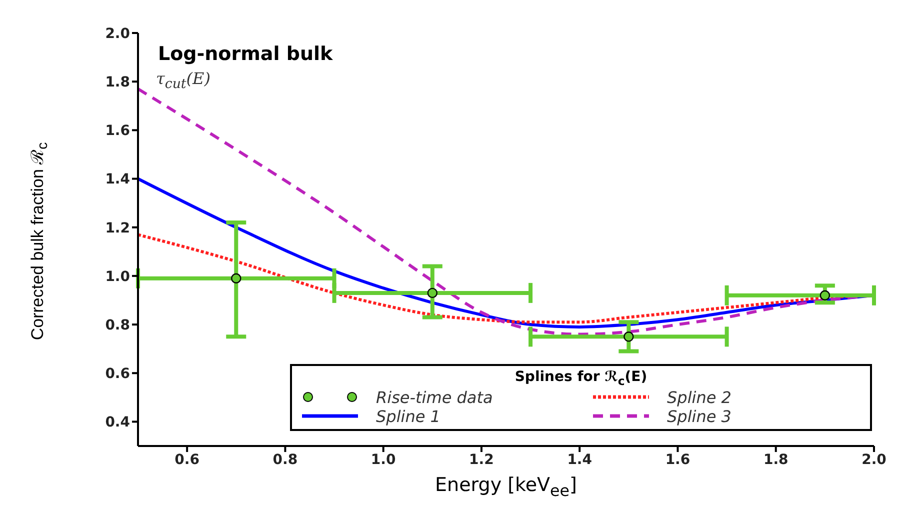 The height and width of the screenshot is (524, 906). Describe the element at coordinates (117, 180) in the screenshot. I see `y-tick-label: 1.4` at that location.